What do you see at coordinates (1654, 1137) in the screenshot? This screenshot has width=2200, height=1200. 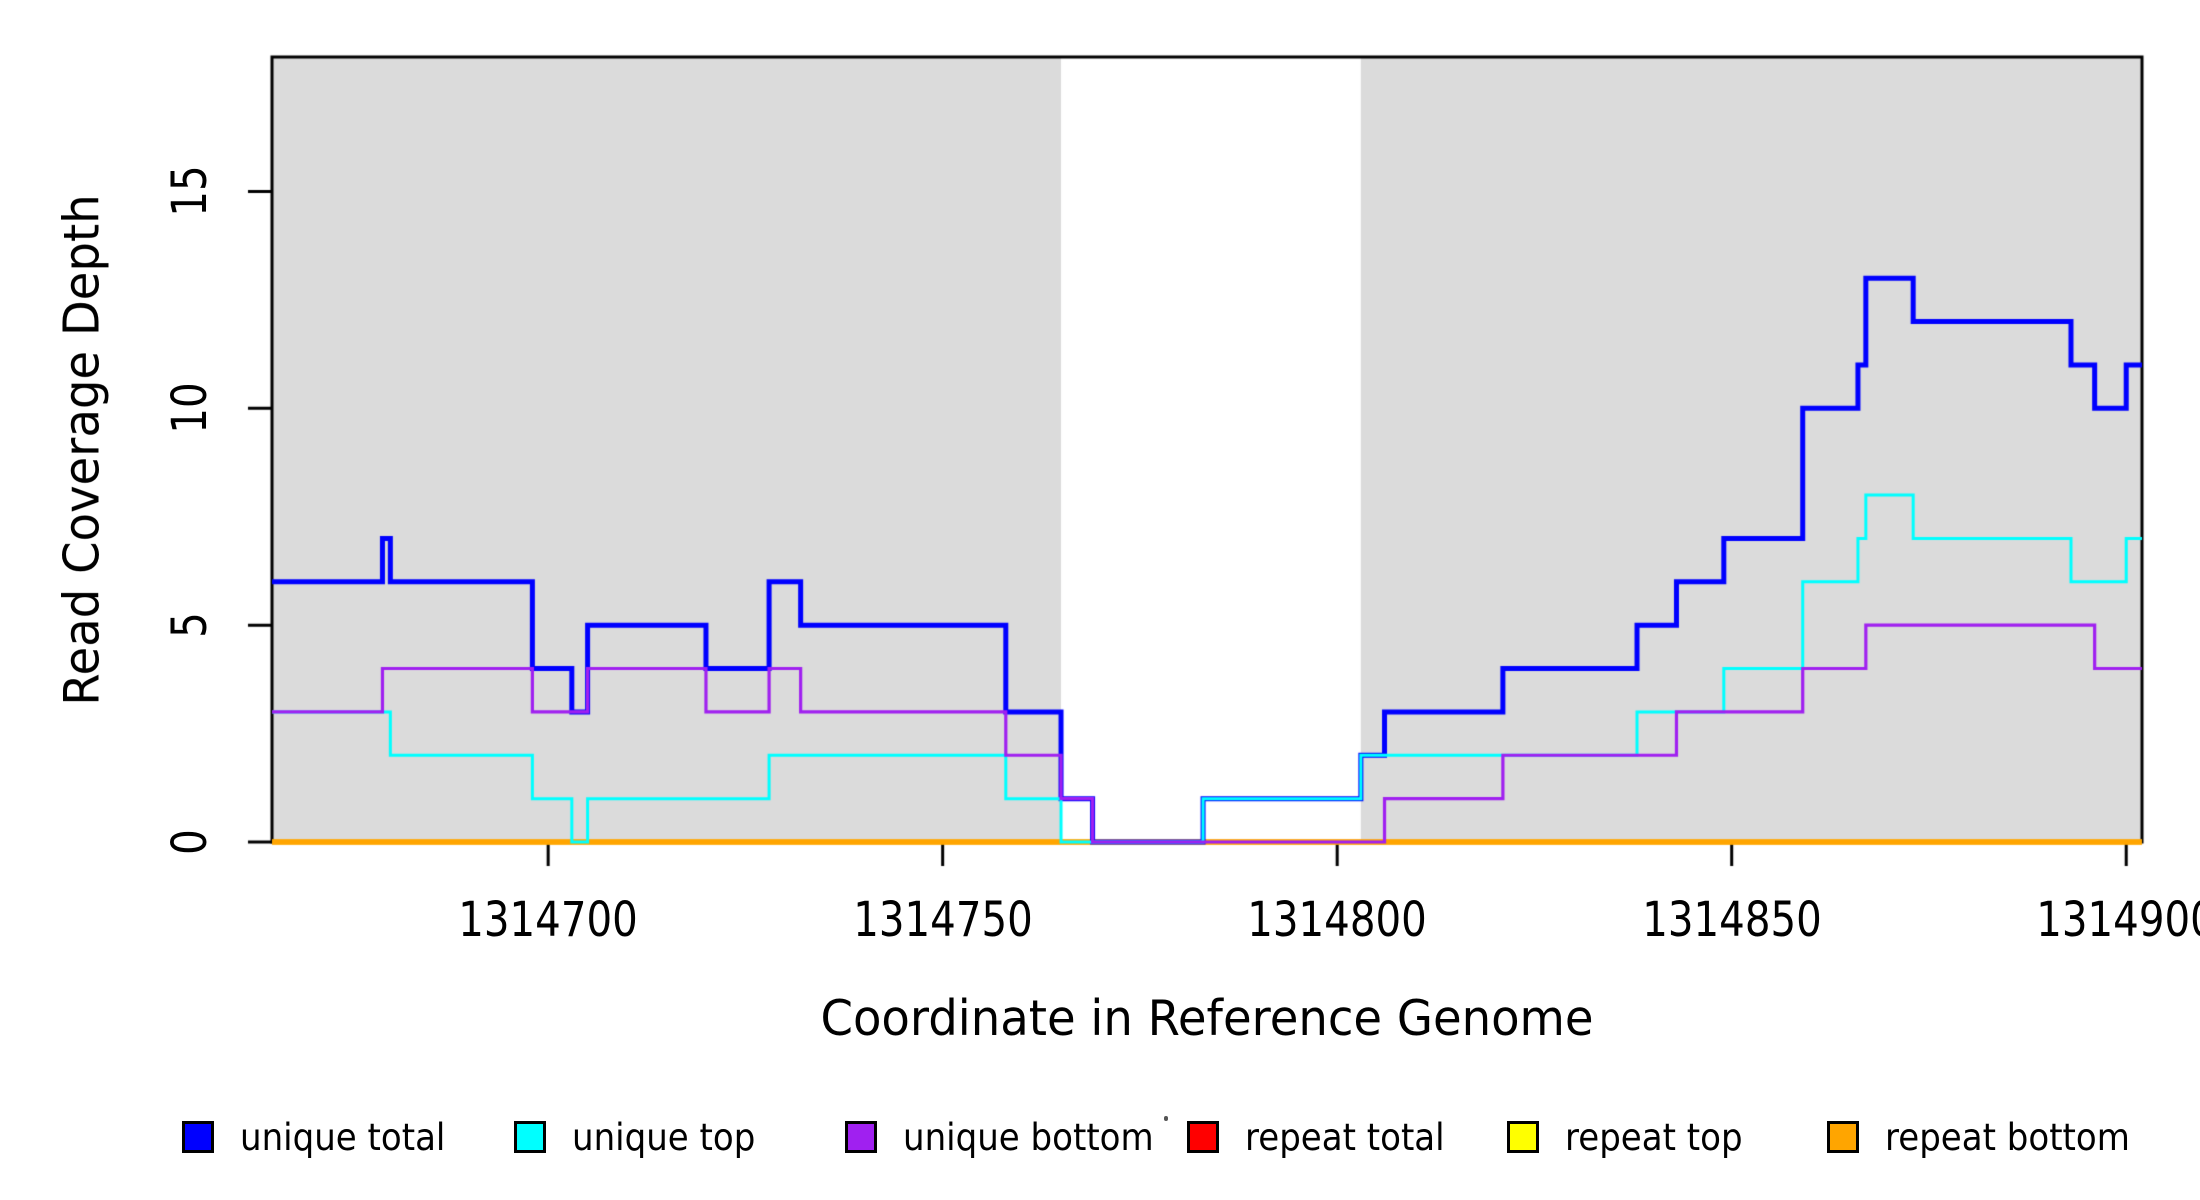 I see `legend-label: repeat top` at bounding box center [1654, 1137].